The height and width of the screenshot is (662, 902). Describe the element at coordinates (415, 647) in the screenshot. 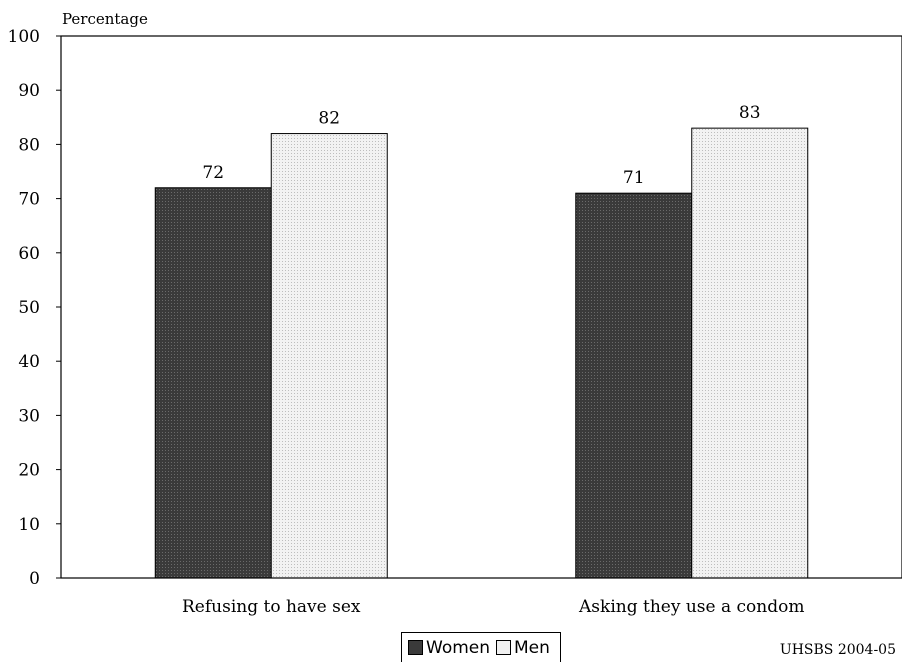

I see `legend-swatch-women` at that location.